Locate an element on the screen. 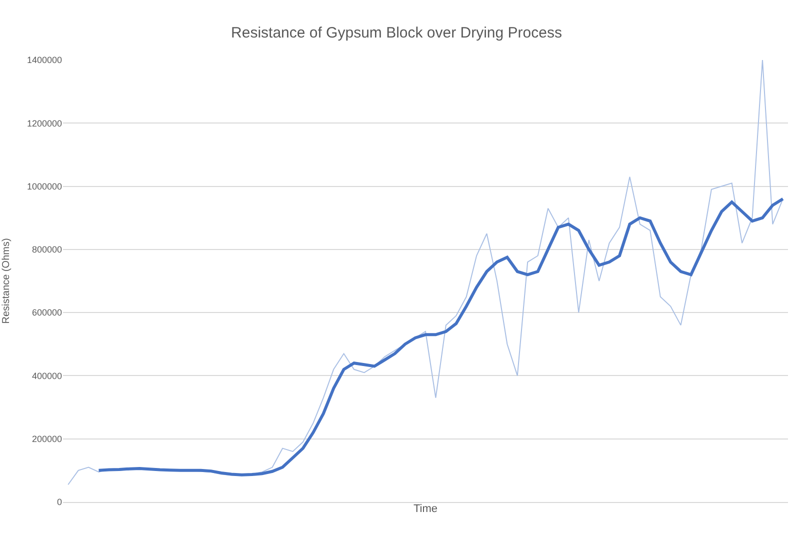 Image resolution: width=793 pixels, height=537 pixels. y-tick-label: 1200000 is located at coordinates (44, 123).